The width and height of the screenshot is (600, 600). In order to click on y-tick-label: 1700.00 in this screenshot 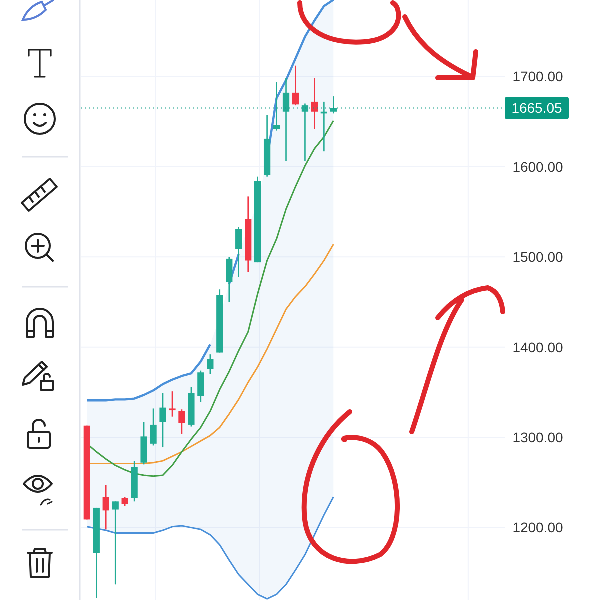, I will do `click(538, 76)`.